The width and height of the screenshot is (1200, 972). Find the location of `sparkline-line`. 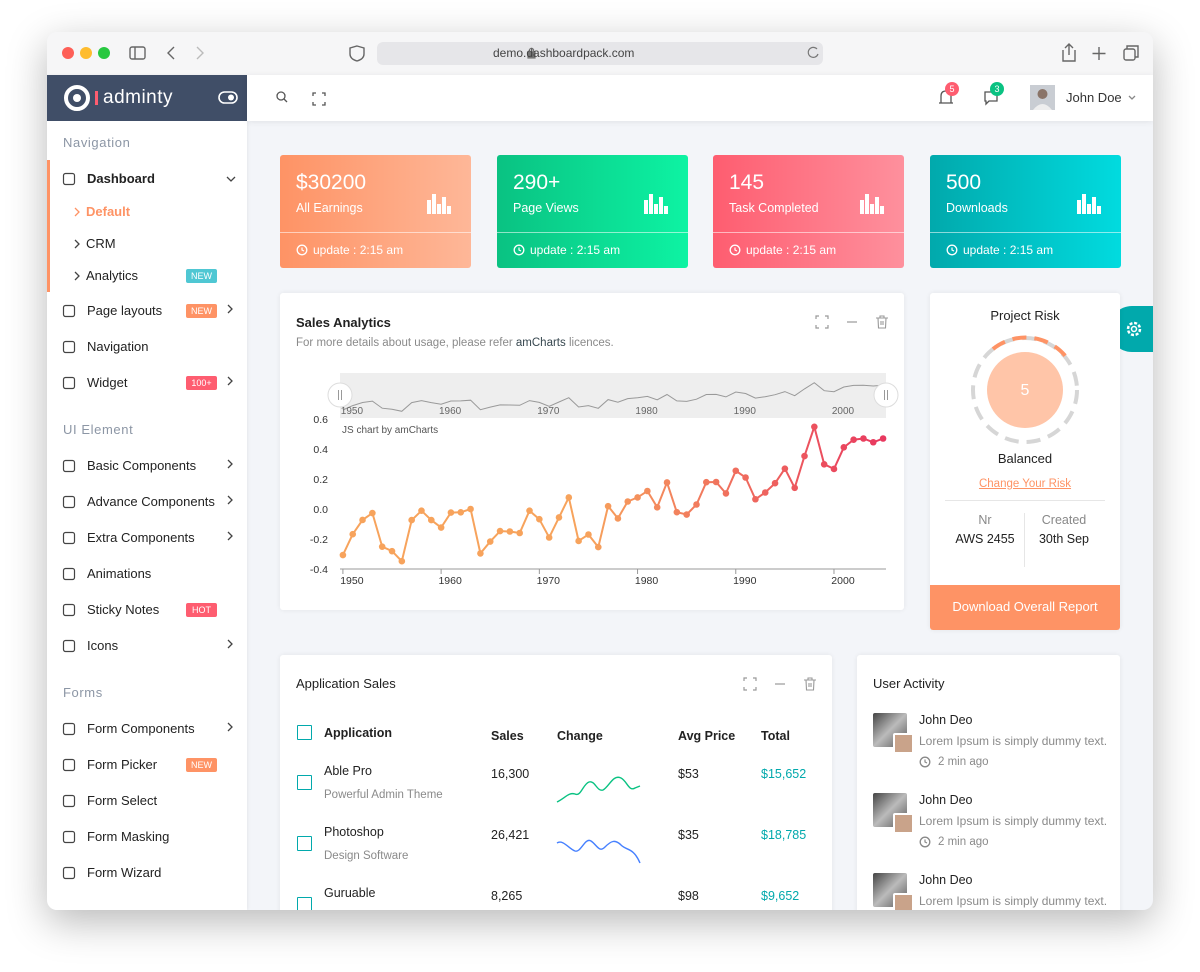

sparkline-line is located at coordinates (598, 851).